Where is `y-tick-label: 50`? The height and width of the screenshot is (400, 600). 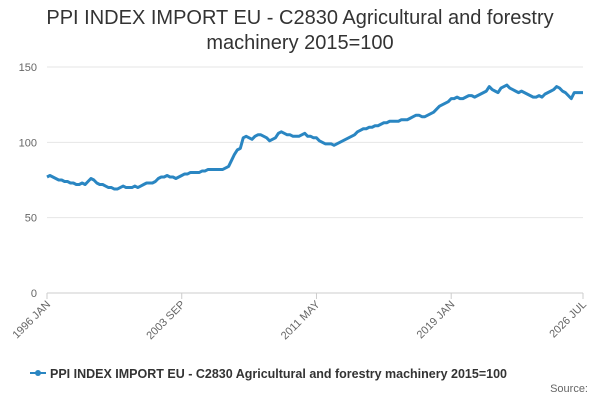
y-tick-label: 50 is located at coordinates (31, 219).